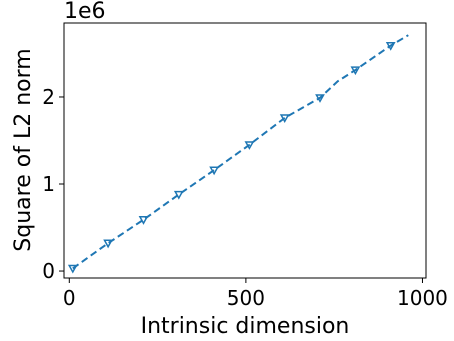 This screenshot has width=454, height=341. I want to click on y-scale-label: 1e6, so click(85, 12).